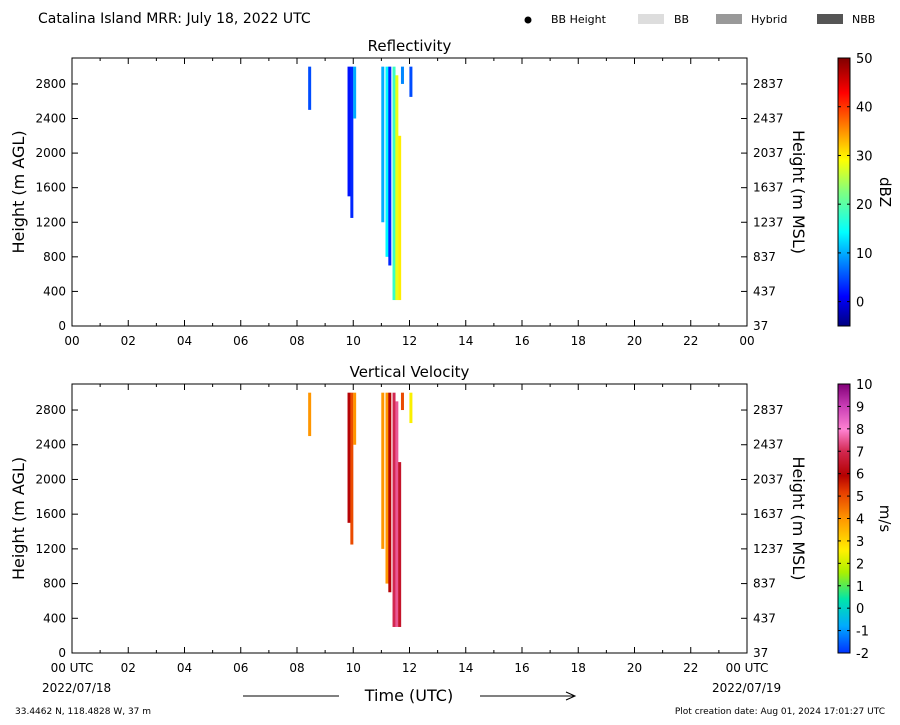 This screenshot has width=900, height=725. Describe the element at coordinates (128, 341) in the screenshot. I see `x-tick-label: 02` at that location.